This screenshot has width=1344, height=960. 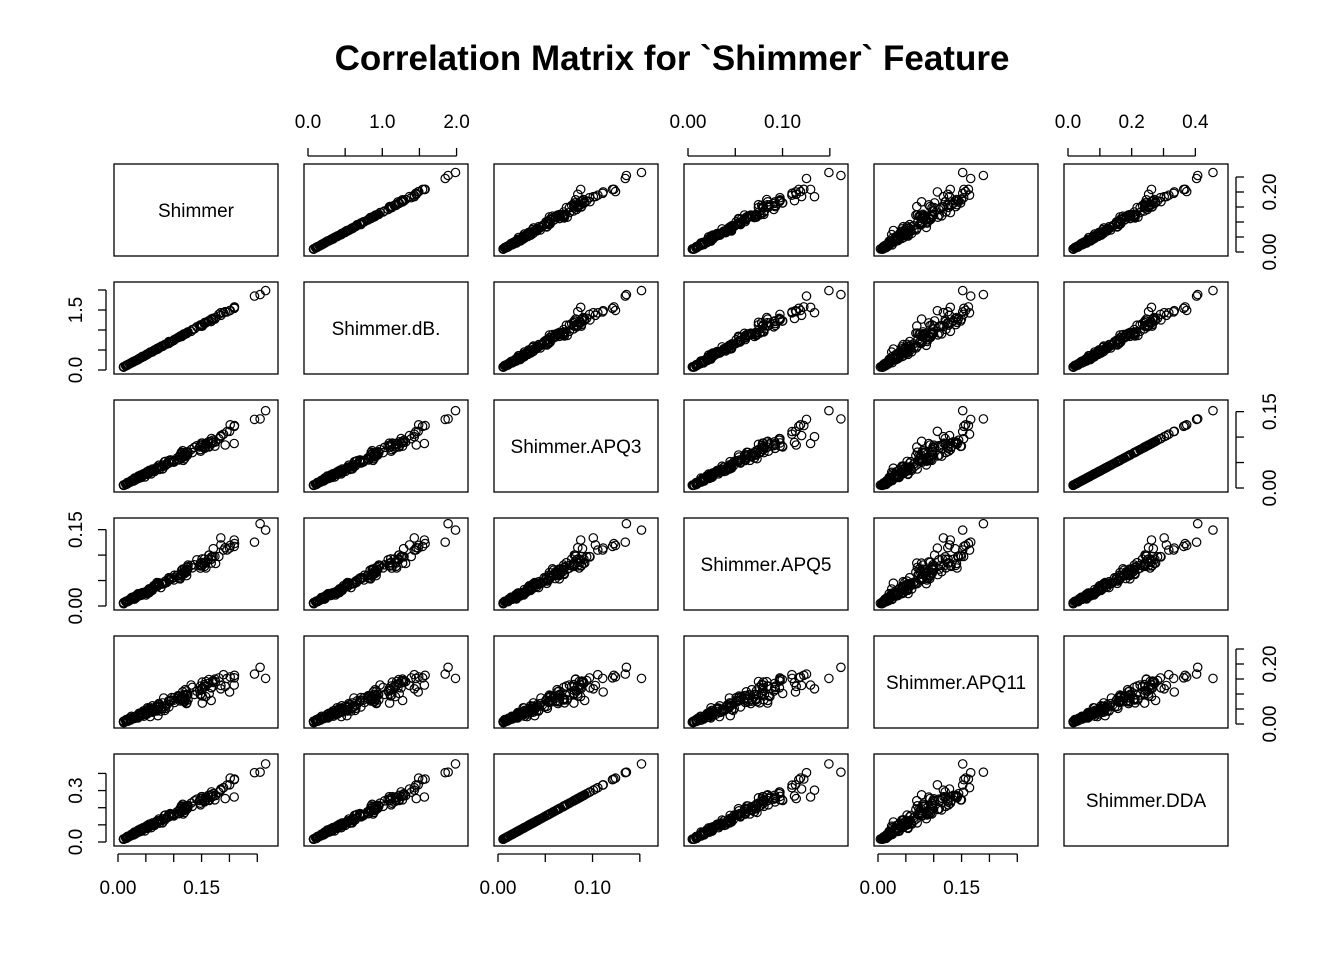 I want to click on variable-label: Shimmer.APQ11, so click(x=956, y=683).